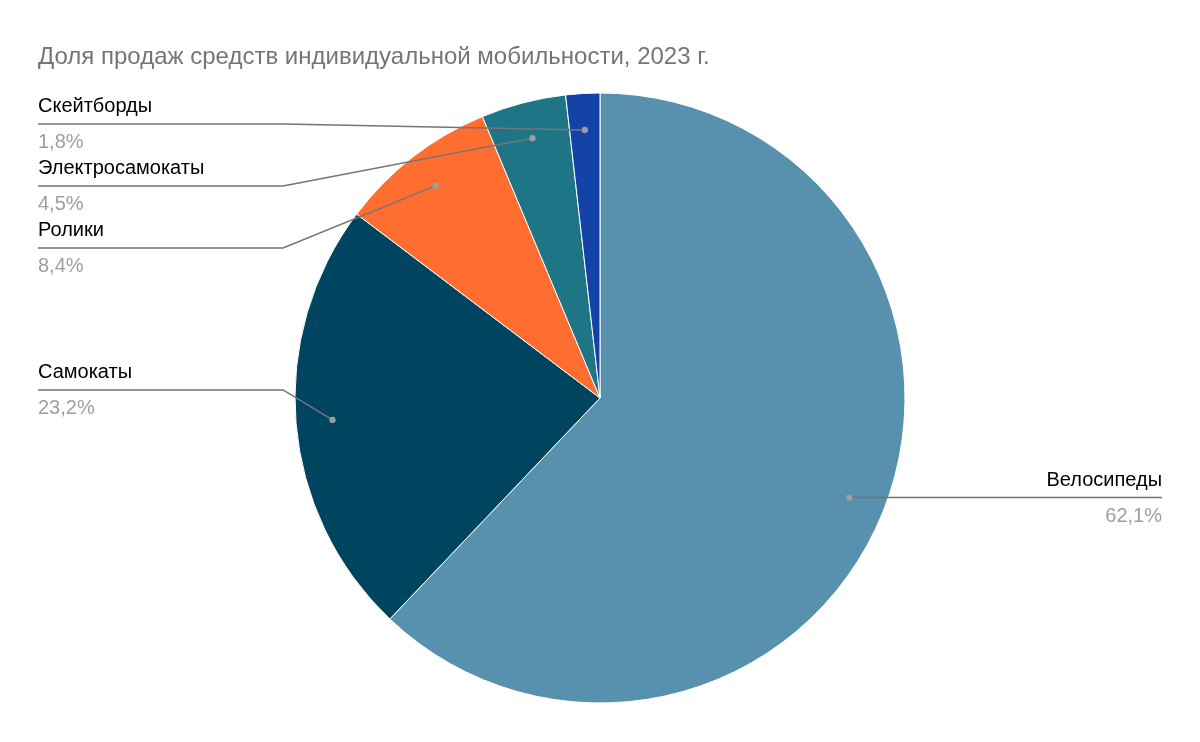  What do you see at coordinates (61, 141) in the screenshot?
I see `data-label: 1,8%` at bounding box center [61, 141].